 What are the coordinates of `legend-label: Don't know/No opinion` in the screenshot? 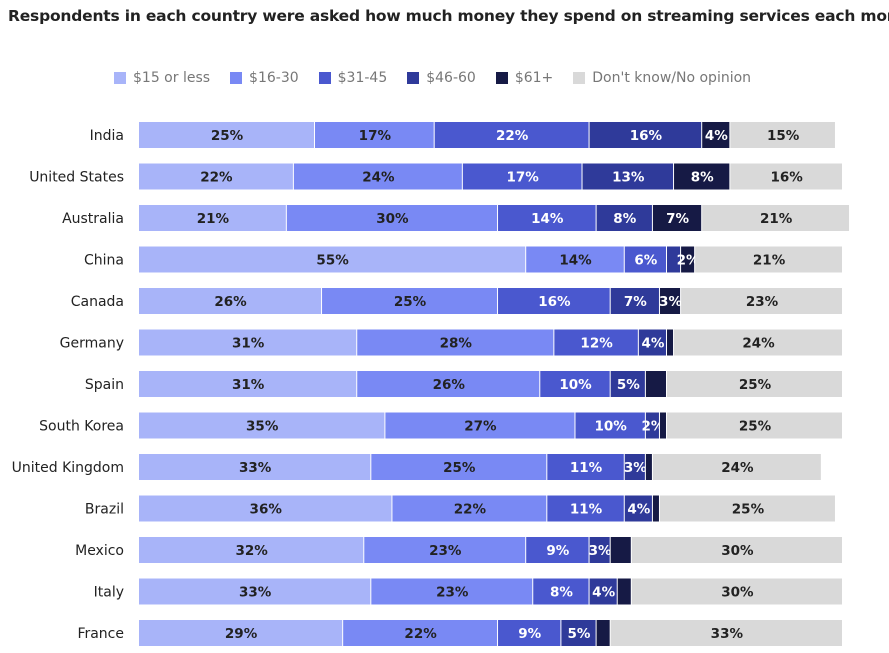 It's located at (672, 78).